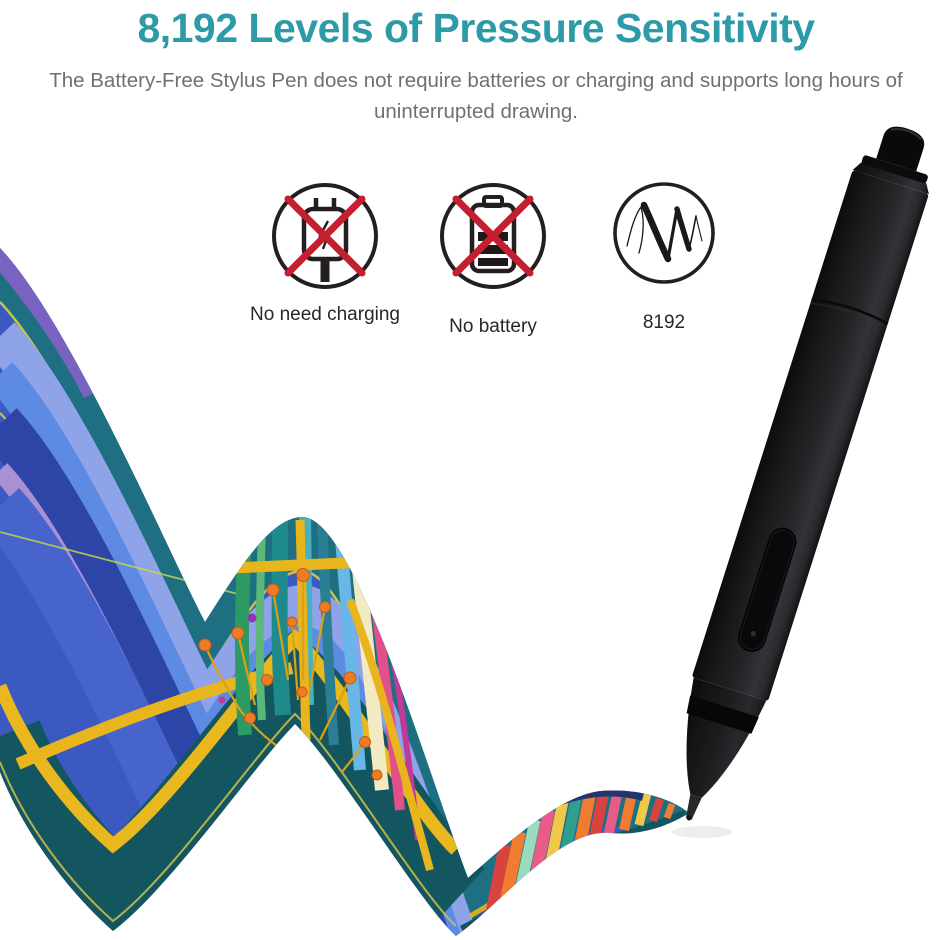 The height and width of the screenshot is (940, 952). What do you see at coordinates (850, 311) in the screenshot?
I see `pen-seam-line` at bounding box center [850, 311].